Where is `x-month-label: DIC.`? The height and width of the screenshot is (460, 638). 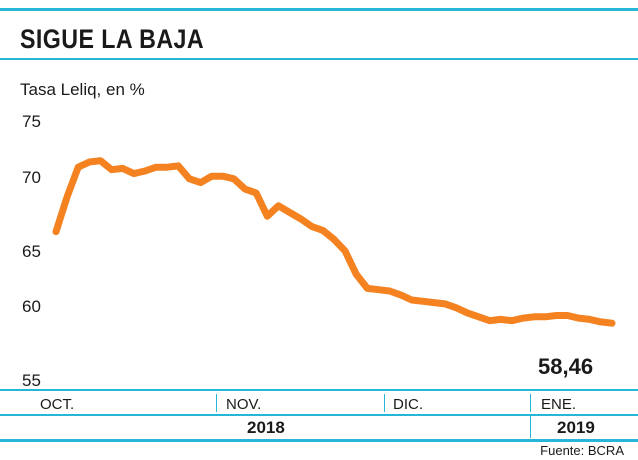 x-month-label: DIC. is located at coordinates (408, 404).